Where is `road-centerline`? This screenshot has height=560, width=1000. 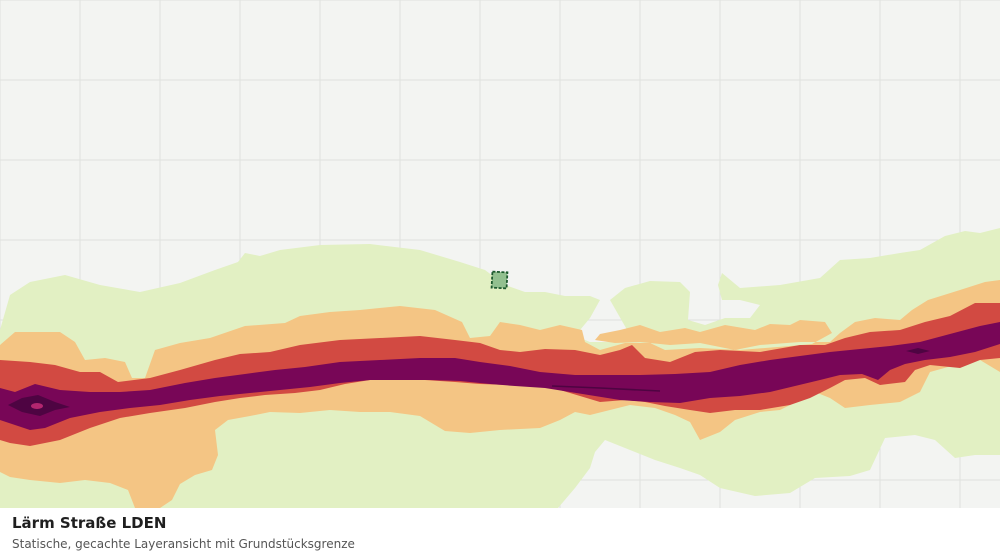
road-centerline is located at coordinates (606, 388).